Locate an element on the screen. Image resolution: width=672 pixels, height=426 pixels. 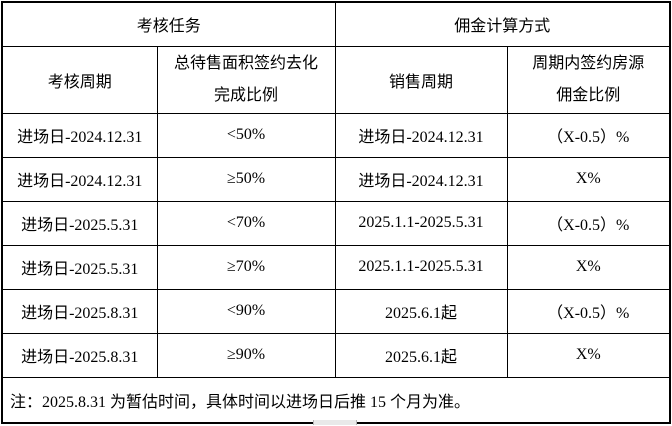
footnote-text: 注：2025.8.31 为暂估时间，具体时间以进场日后推 15 个月为准。 is located at coordinates (336, 400).